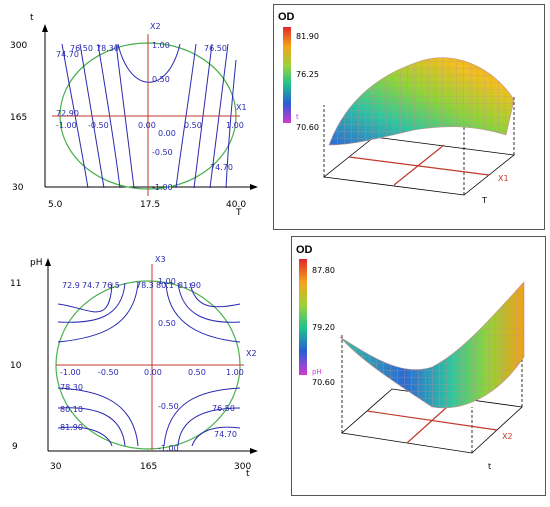  I want to click on contour-label-2-7: 80.10, so click(71, 409).